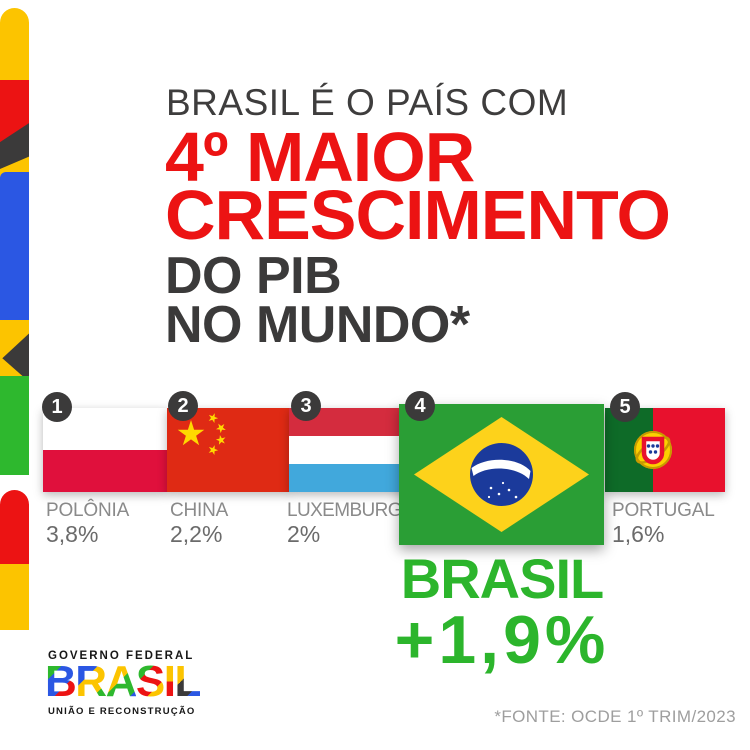 The image size is (750, 750). I want to click on headline-red: 4º MAIOR CRESCIMENTO, so click(418, 186).